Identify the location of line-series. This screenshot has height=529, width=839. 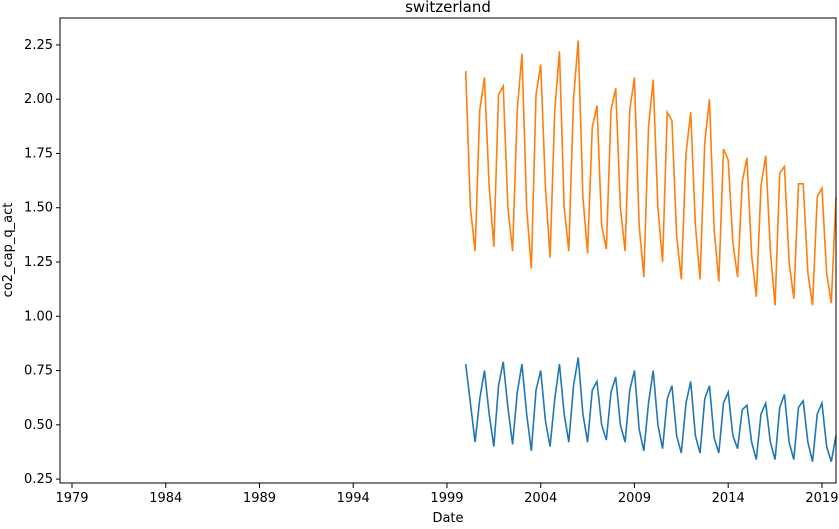
(650, 409).